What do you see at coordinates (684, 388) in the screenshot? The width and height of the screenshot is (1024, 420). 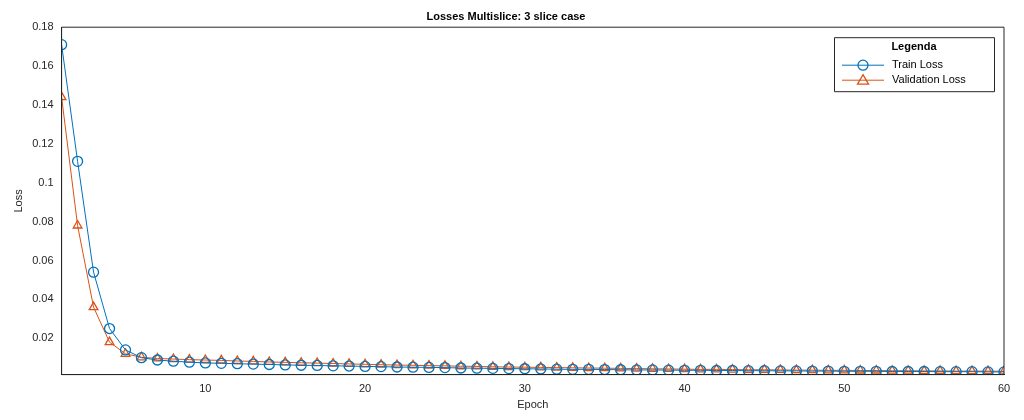 I see `x-tick-label: 40` at bounding box center [684, 388].